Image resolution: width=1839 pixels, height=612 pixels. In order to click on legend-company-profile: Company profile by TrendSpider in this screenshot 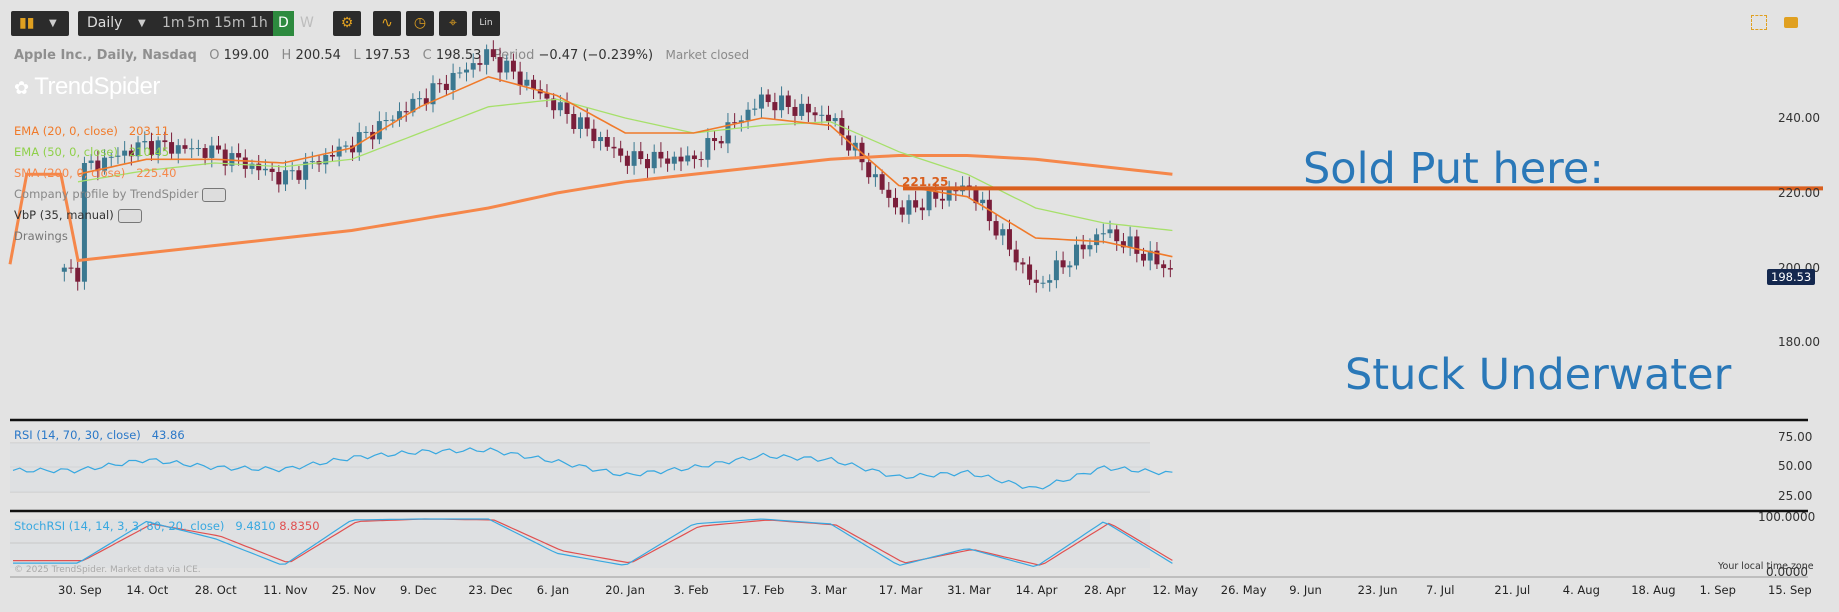, I will do `click(120, 194)`.